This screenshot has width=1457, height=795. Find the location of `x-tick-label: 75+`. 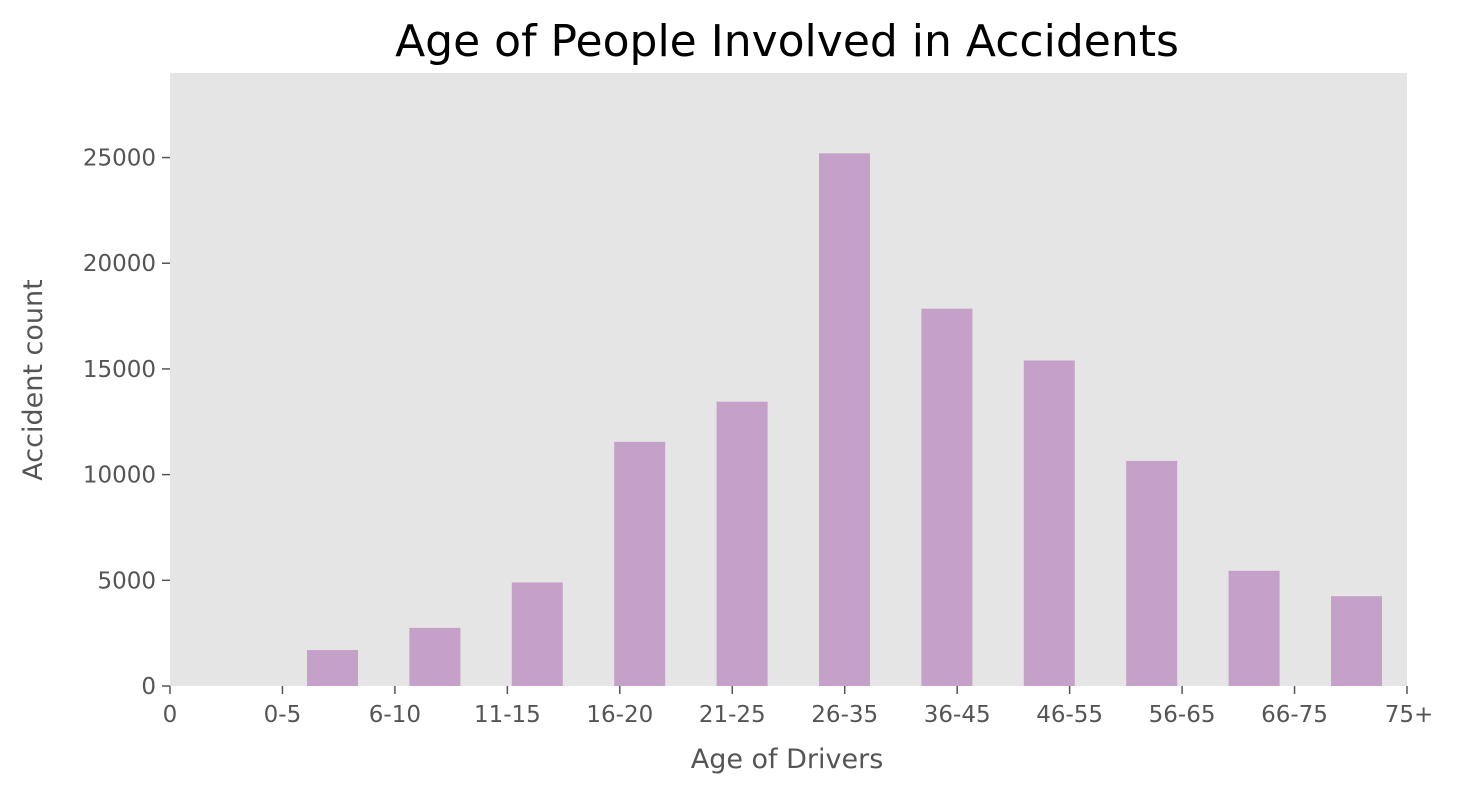

x-tick-label: 75+ is located at coordinates (1409, 715).